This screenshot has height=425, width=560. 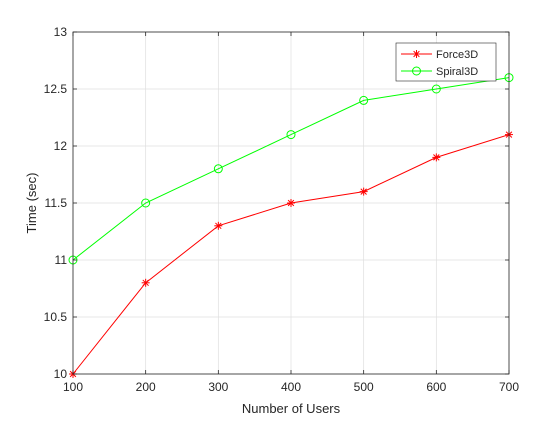 I want to click on y-tick-label: 11.5, so click(x=56, y=203).